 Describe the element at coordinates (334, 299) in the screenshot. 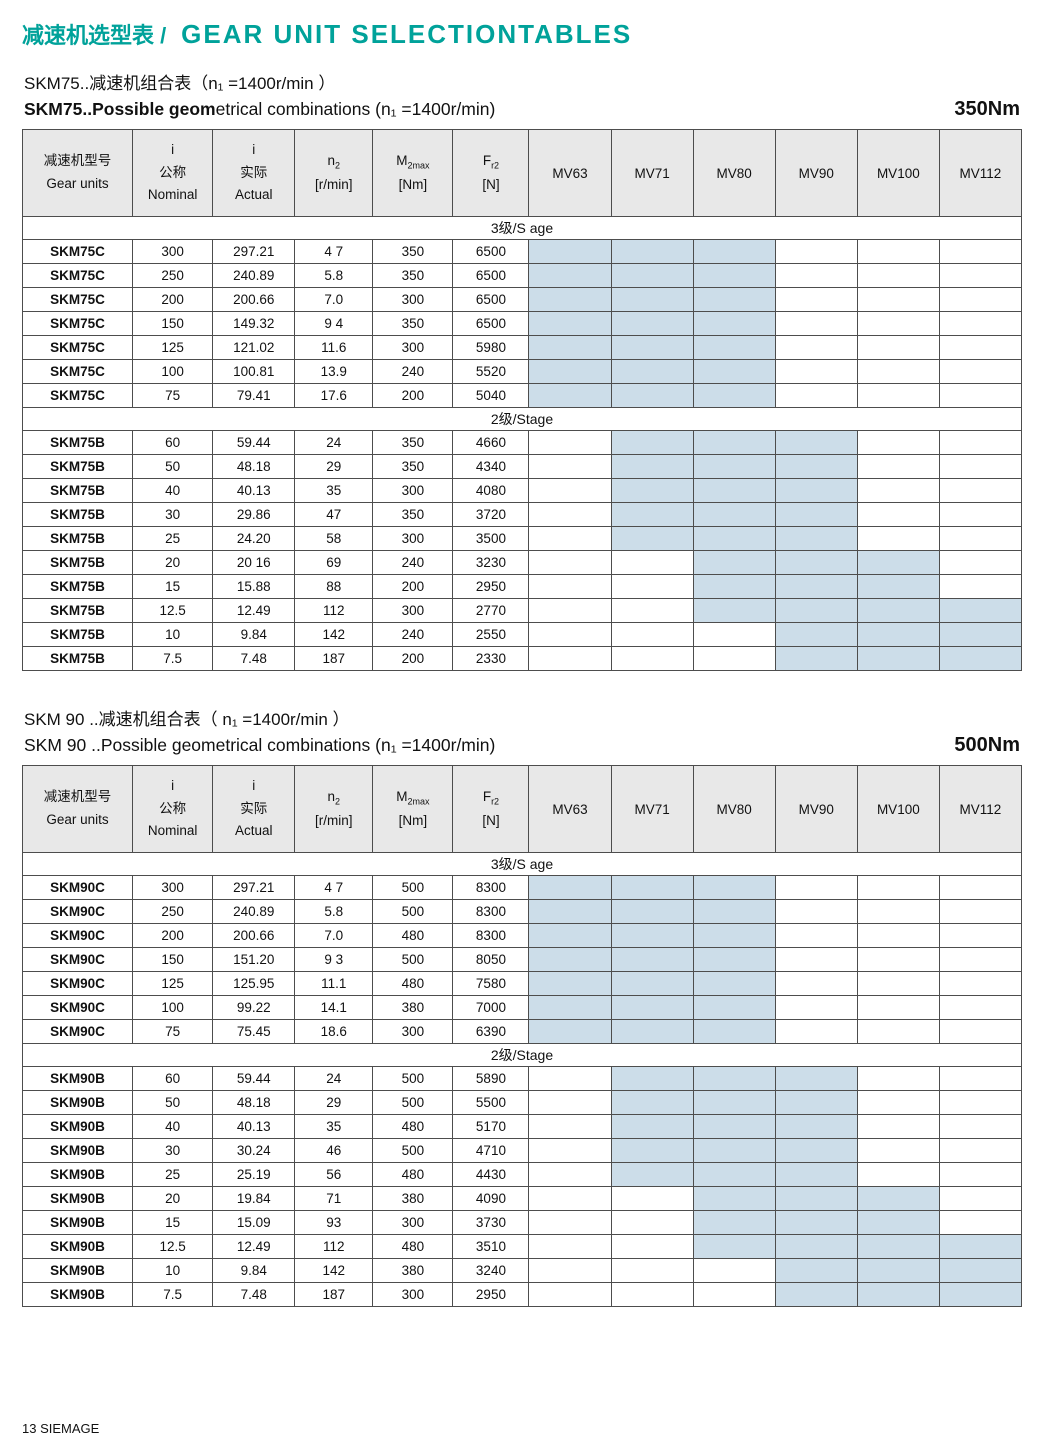

I see `value-cell: 7.0` at that location.